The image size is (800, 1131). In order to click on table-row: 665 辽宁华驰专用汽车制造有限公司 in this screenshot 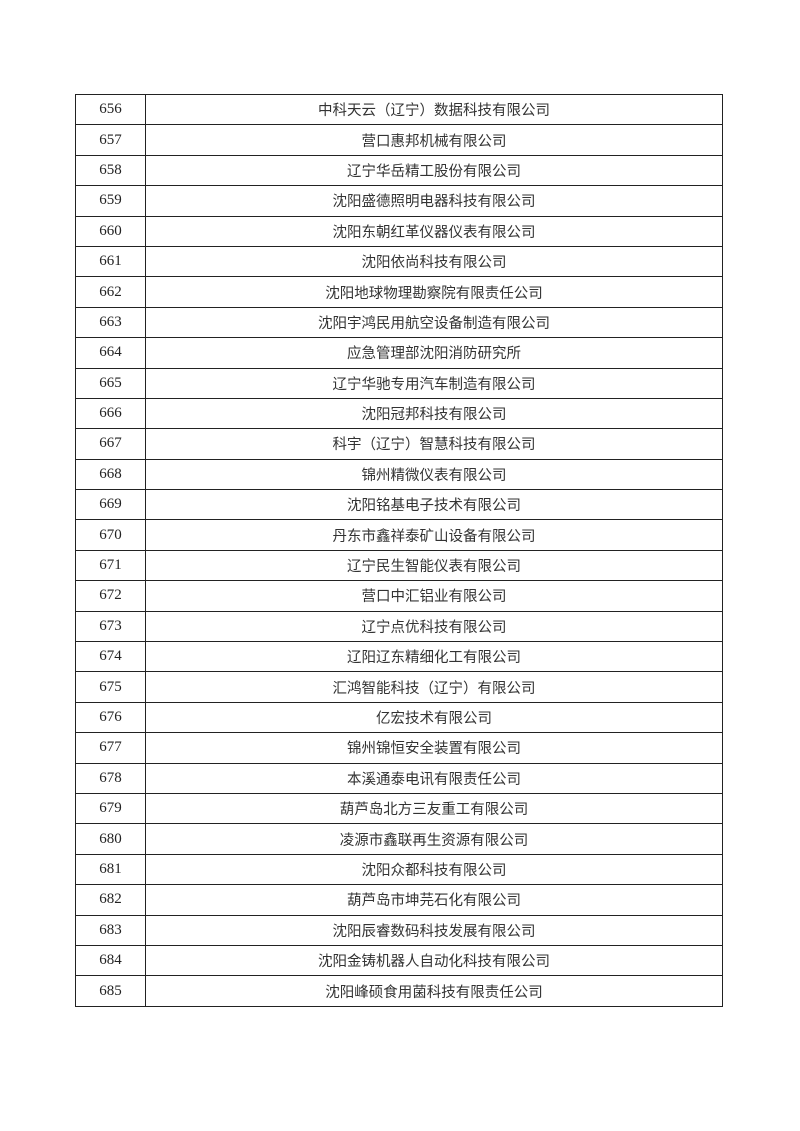, I will do `click(399, 383)`.